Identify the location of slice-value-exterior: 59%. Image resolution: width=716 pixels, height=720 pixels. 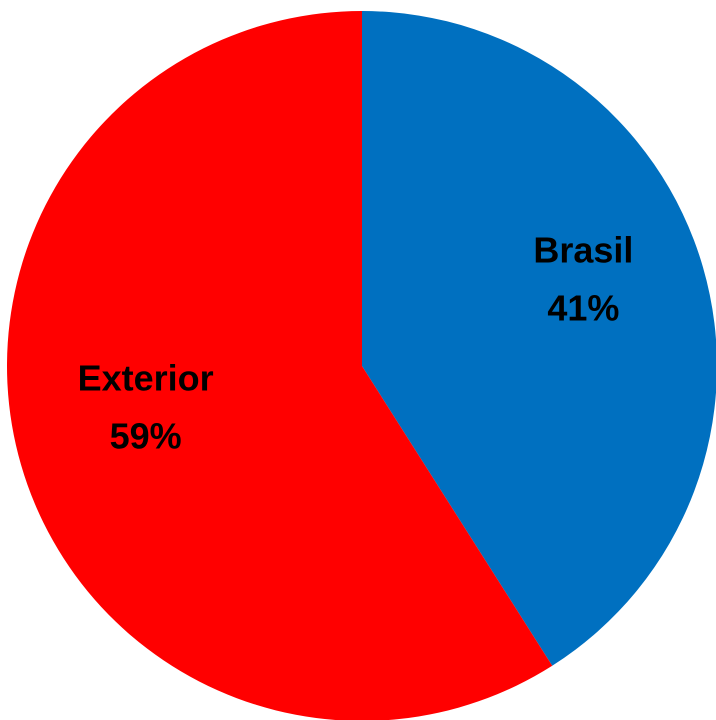
(146, 435).